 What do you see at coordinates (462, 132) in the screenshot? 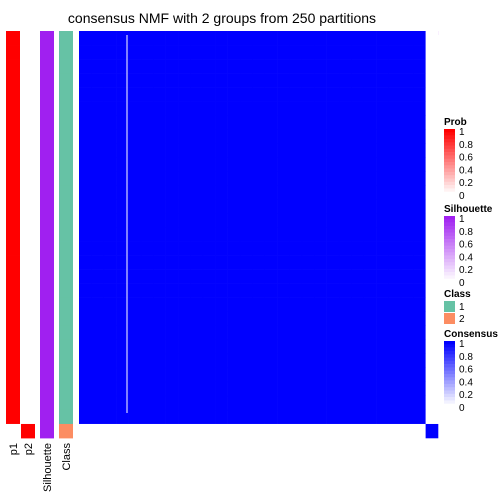
I see `legend-tick-prob-0: 1` at bounding box center [462, 132].